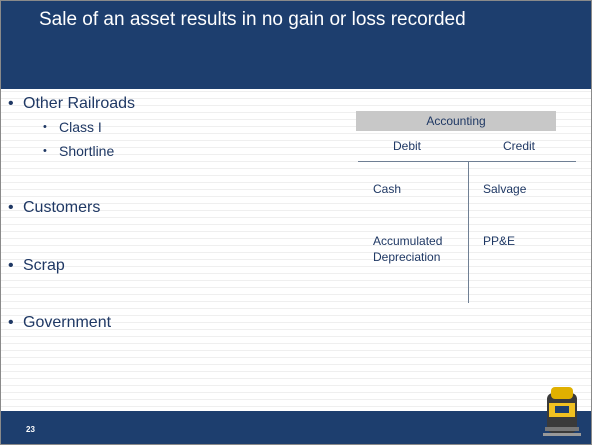  I want to click on debit-label: Debit, so click(407, 146).